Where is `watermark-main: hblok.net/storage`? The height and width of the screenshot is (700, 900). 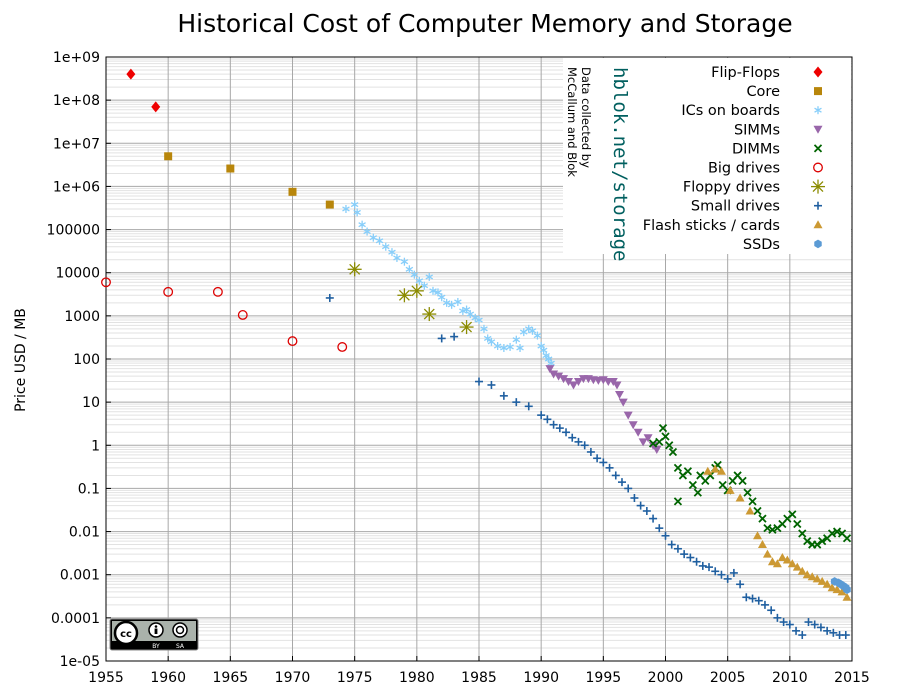
watermark-main: hblok.net/storage is located at coordinates (620, 164).